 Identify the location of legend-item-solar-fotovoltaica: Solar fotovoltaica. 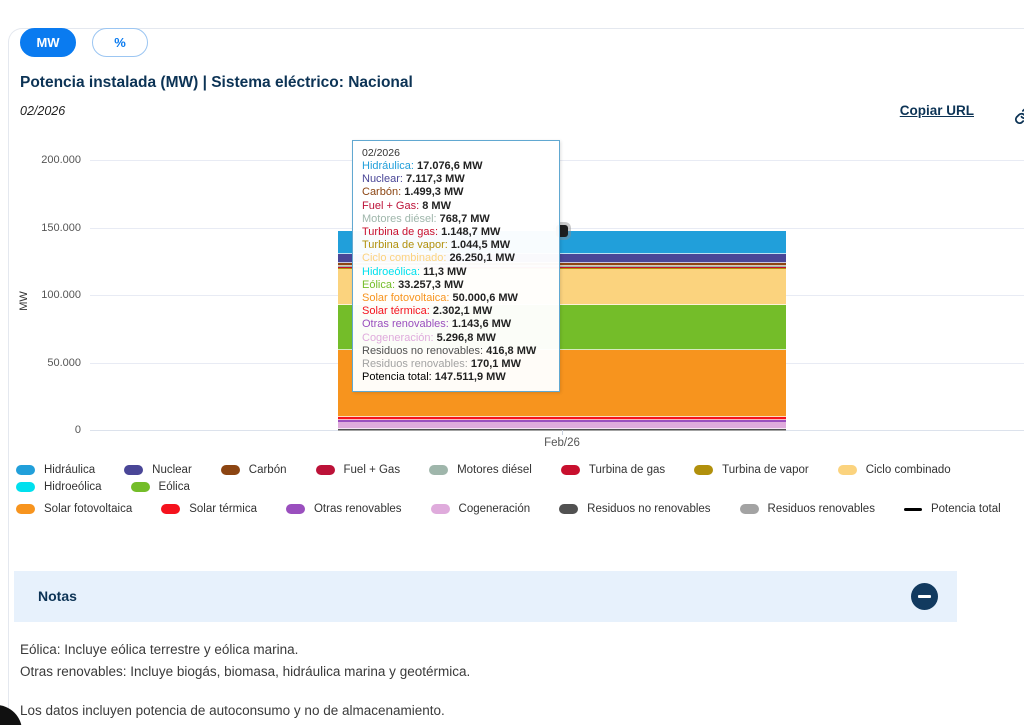
(74, 509).